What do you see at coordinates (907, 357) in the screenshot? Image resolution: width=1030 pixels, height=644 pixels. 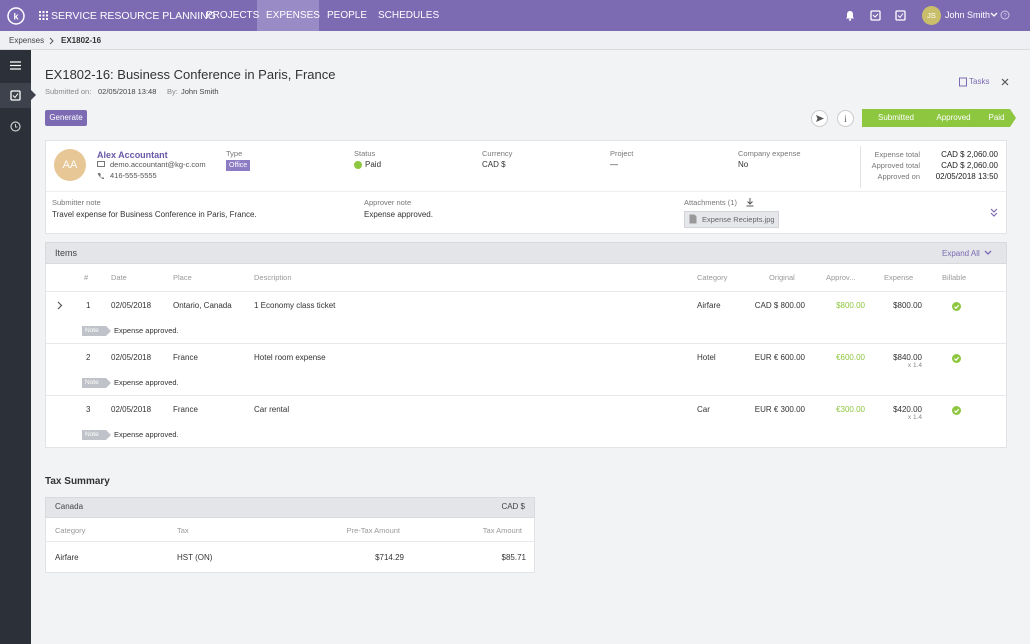 I see `row-expense: $840.00` at bounding box center [907, 357].